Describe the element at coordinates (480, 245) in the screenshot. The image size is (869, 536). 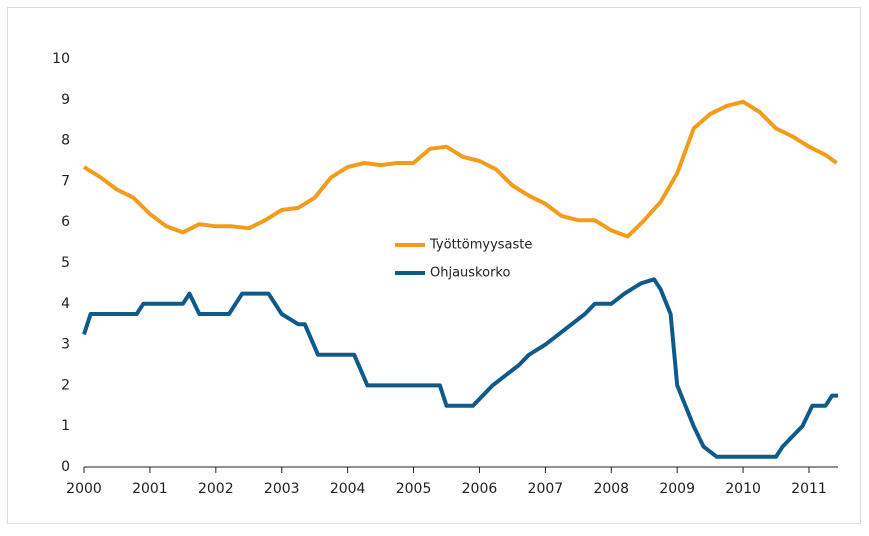
I see `legend-label: Työttömyysaste` at that location.